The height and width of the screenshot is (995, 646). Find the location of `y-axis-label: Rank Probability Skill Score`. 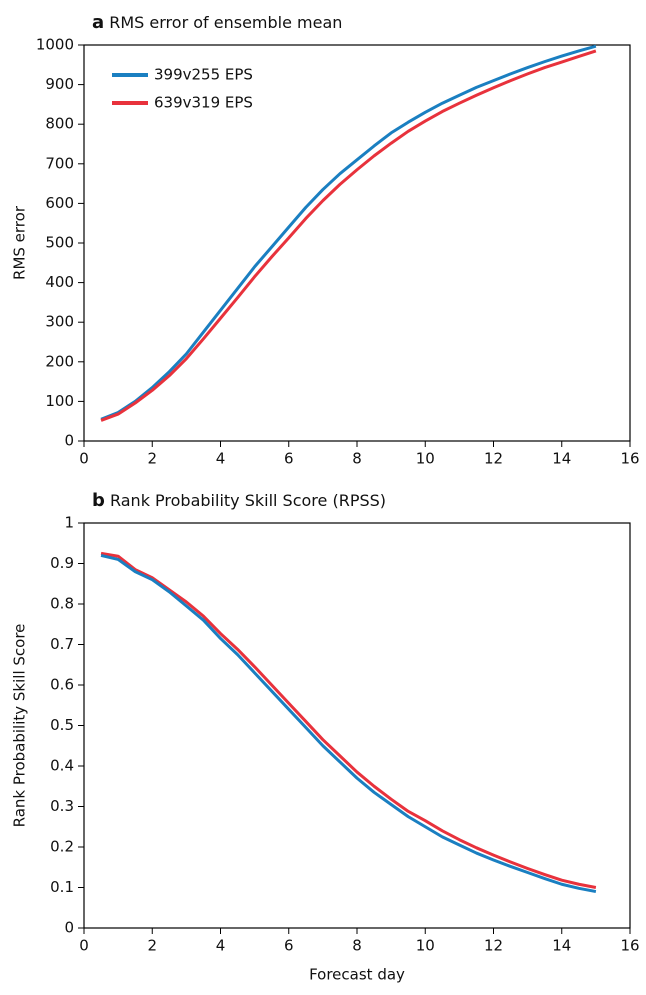

y-axis-label: Rank Probability Skill Score is located at coordinates (20, 726).